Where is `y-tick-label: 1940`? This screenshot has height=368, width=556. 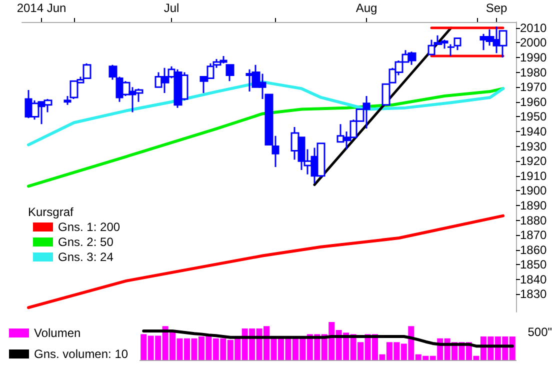 y-tick-label: 1940 is located at coordinates (534, 131).